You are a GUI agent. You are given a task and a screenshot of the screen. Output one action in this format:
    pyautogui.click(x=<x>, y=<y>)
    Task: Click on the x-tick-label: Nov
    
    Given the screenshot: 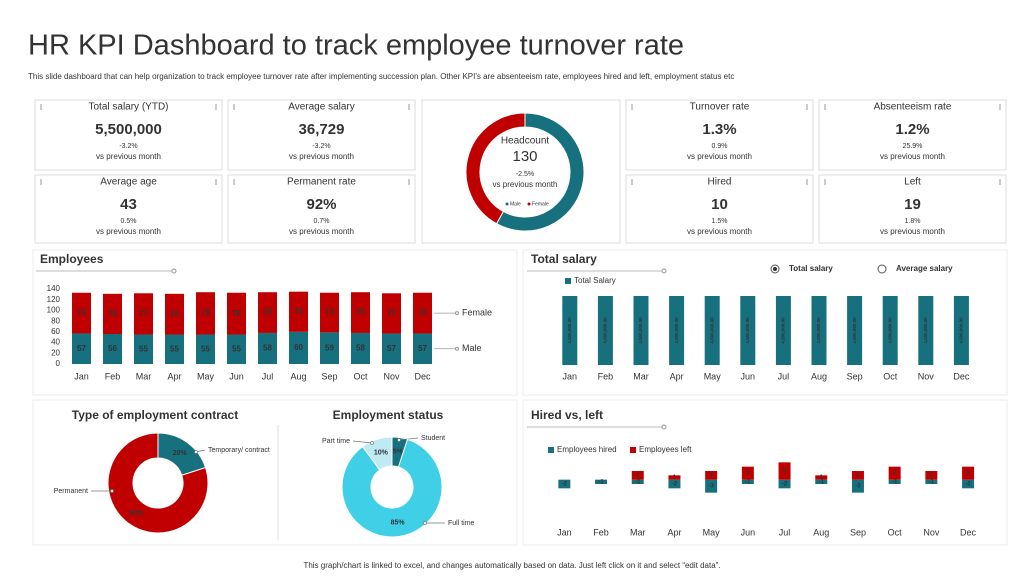 What is the action you would take?
    pyautogui.click(x=391, y=376)
    